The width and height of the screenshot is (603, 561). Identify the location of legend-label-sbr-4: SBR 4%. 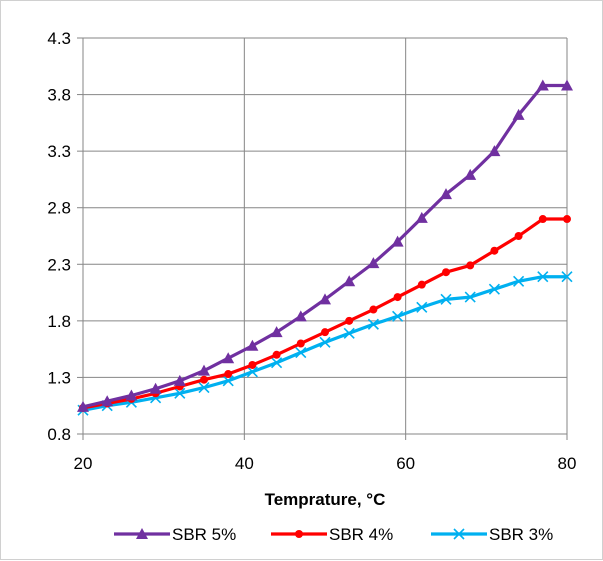
(361, 534).